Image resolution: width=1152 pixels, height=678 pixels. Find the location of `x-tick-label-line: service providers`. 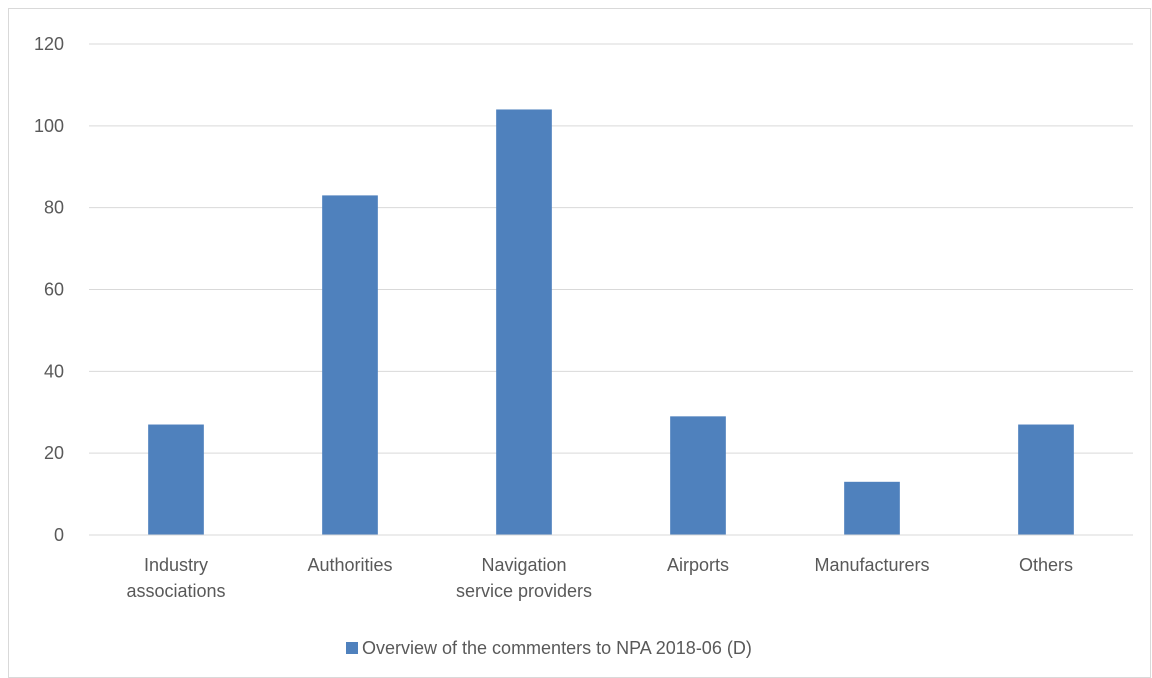

x-tick-label-line: service providers is located at coordinates (524, 591).